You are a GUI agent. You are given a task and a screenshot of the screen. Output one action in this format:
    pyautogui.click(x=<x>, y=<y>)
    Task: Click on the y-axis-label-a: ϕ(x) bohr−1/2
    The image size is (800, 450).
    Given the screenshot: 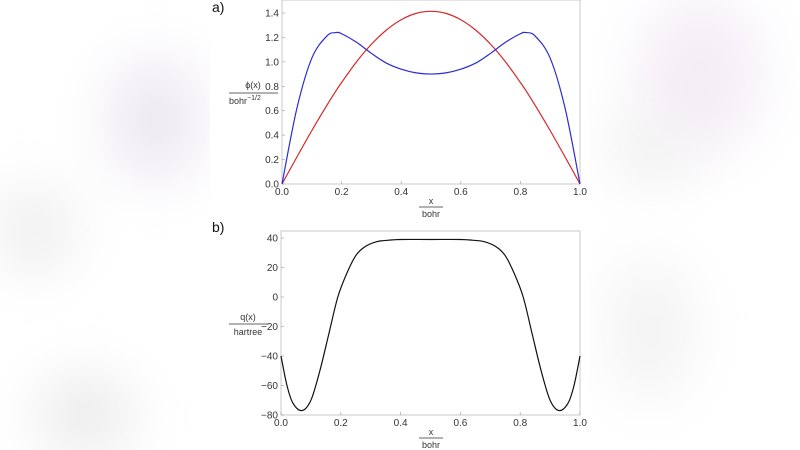 What is the action you would take?
    pyautogui.click(x=253, y=93)
    